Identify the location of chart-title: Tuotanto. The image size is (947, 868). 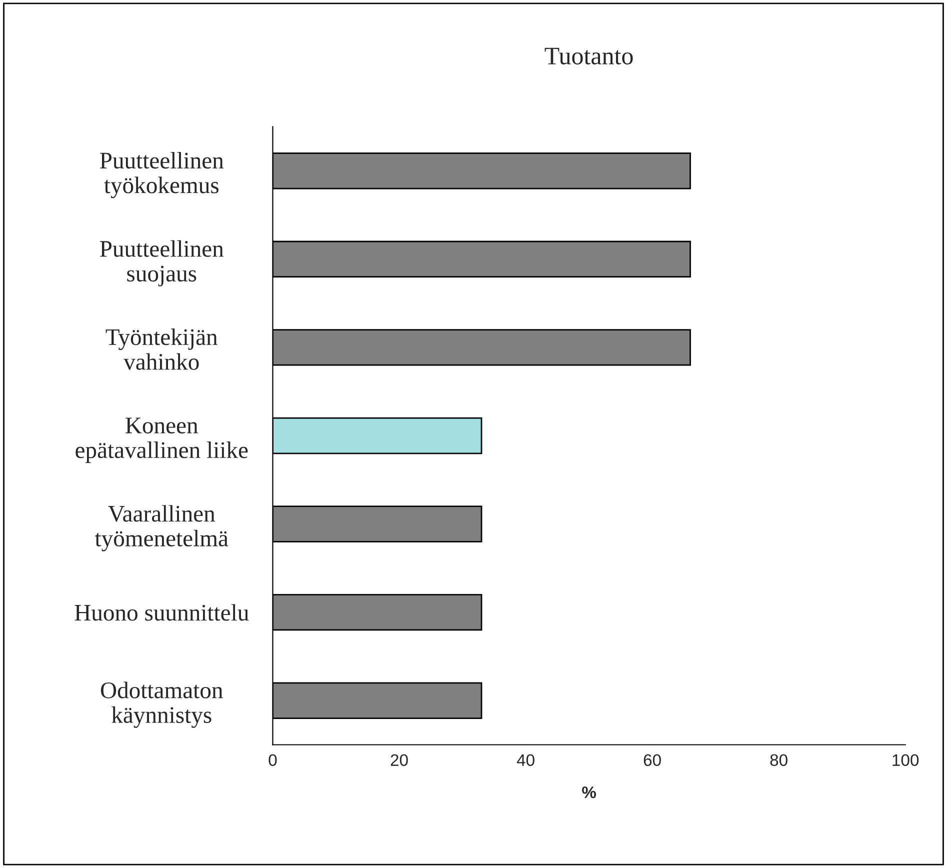
(588, 56).